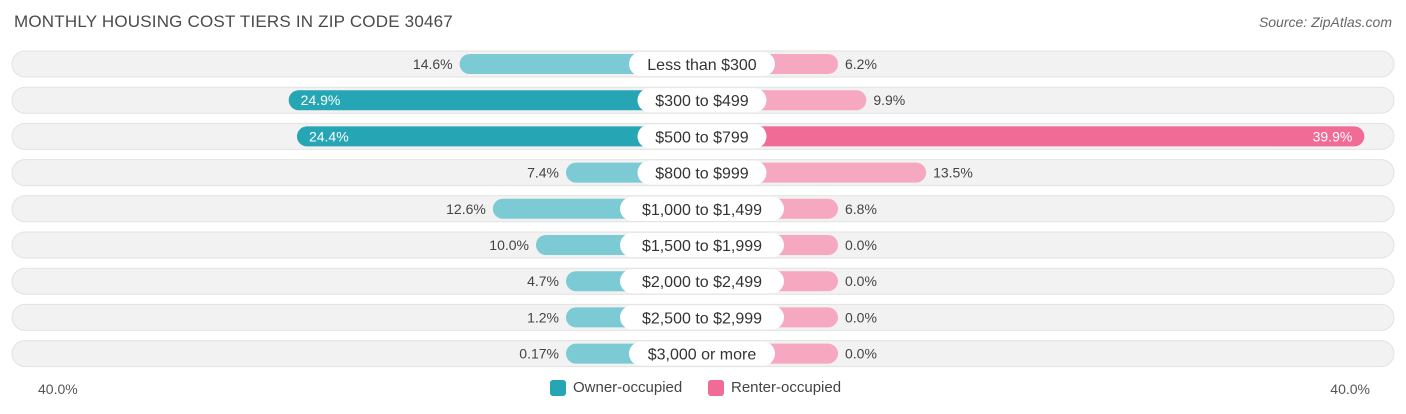 This screenshot has width=1406, height=414. I want to click on owner-value-label: 1.2%, so click(543, 317).